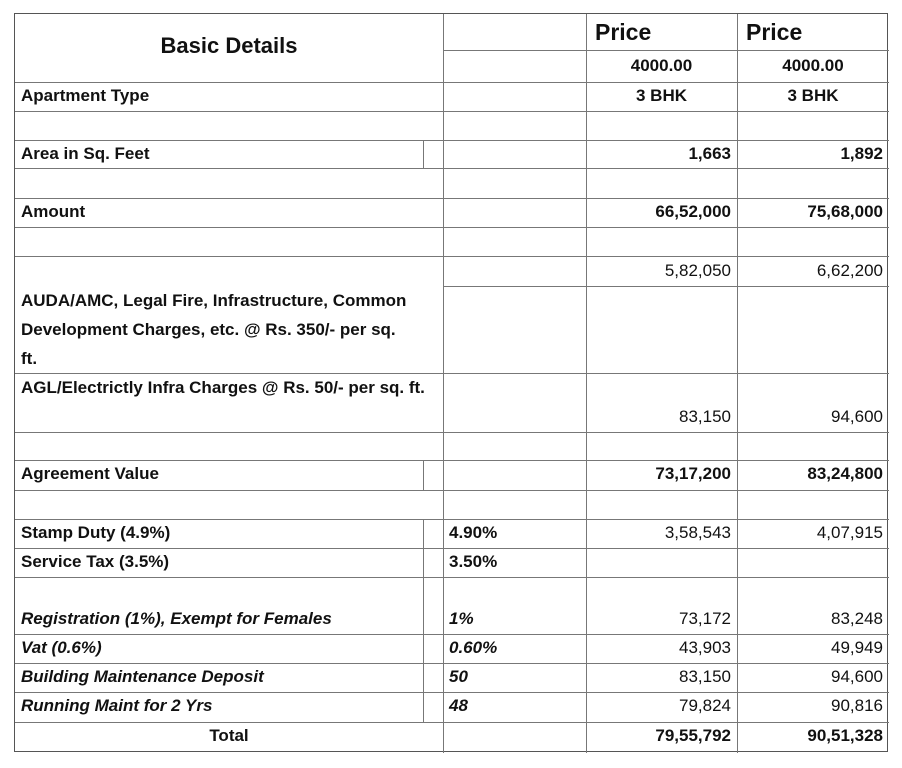 The height and width of the screenshot is (768, 902). What do you see at coordinates (623, 32) in the screenshot?
I see `price-header-1: Price` at bounding box center [623, 32].